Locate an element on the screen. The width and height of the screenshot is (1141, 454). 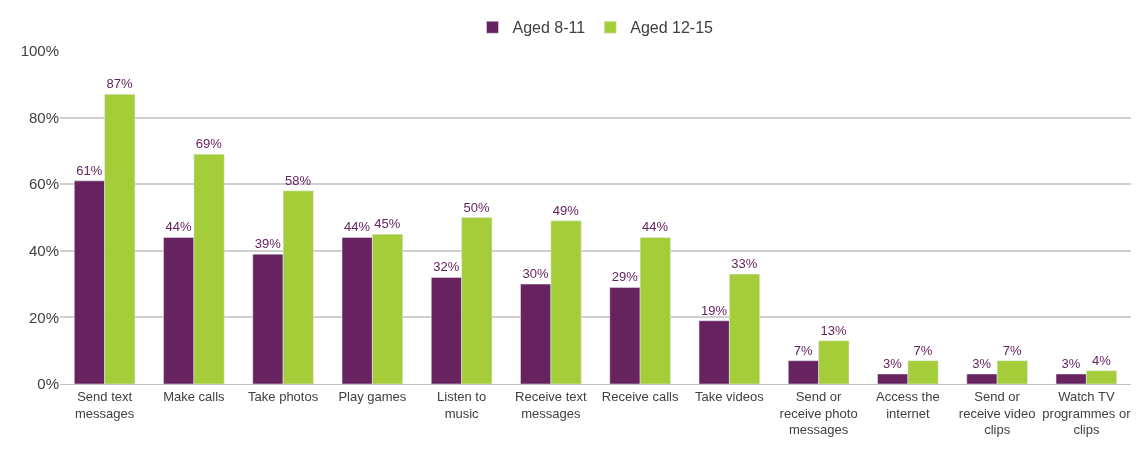
y-tick-label: 80% is located at coordinates (43, 117).